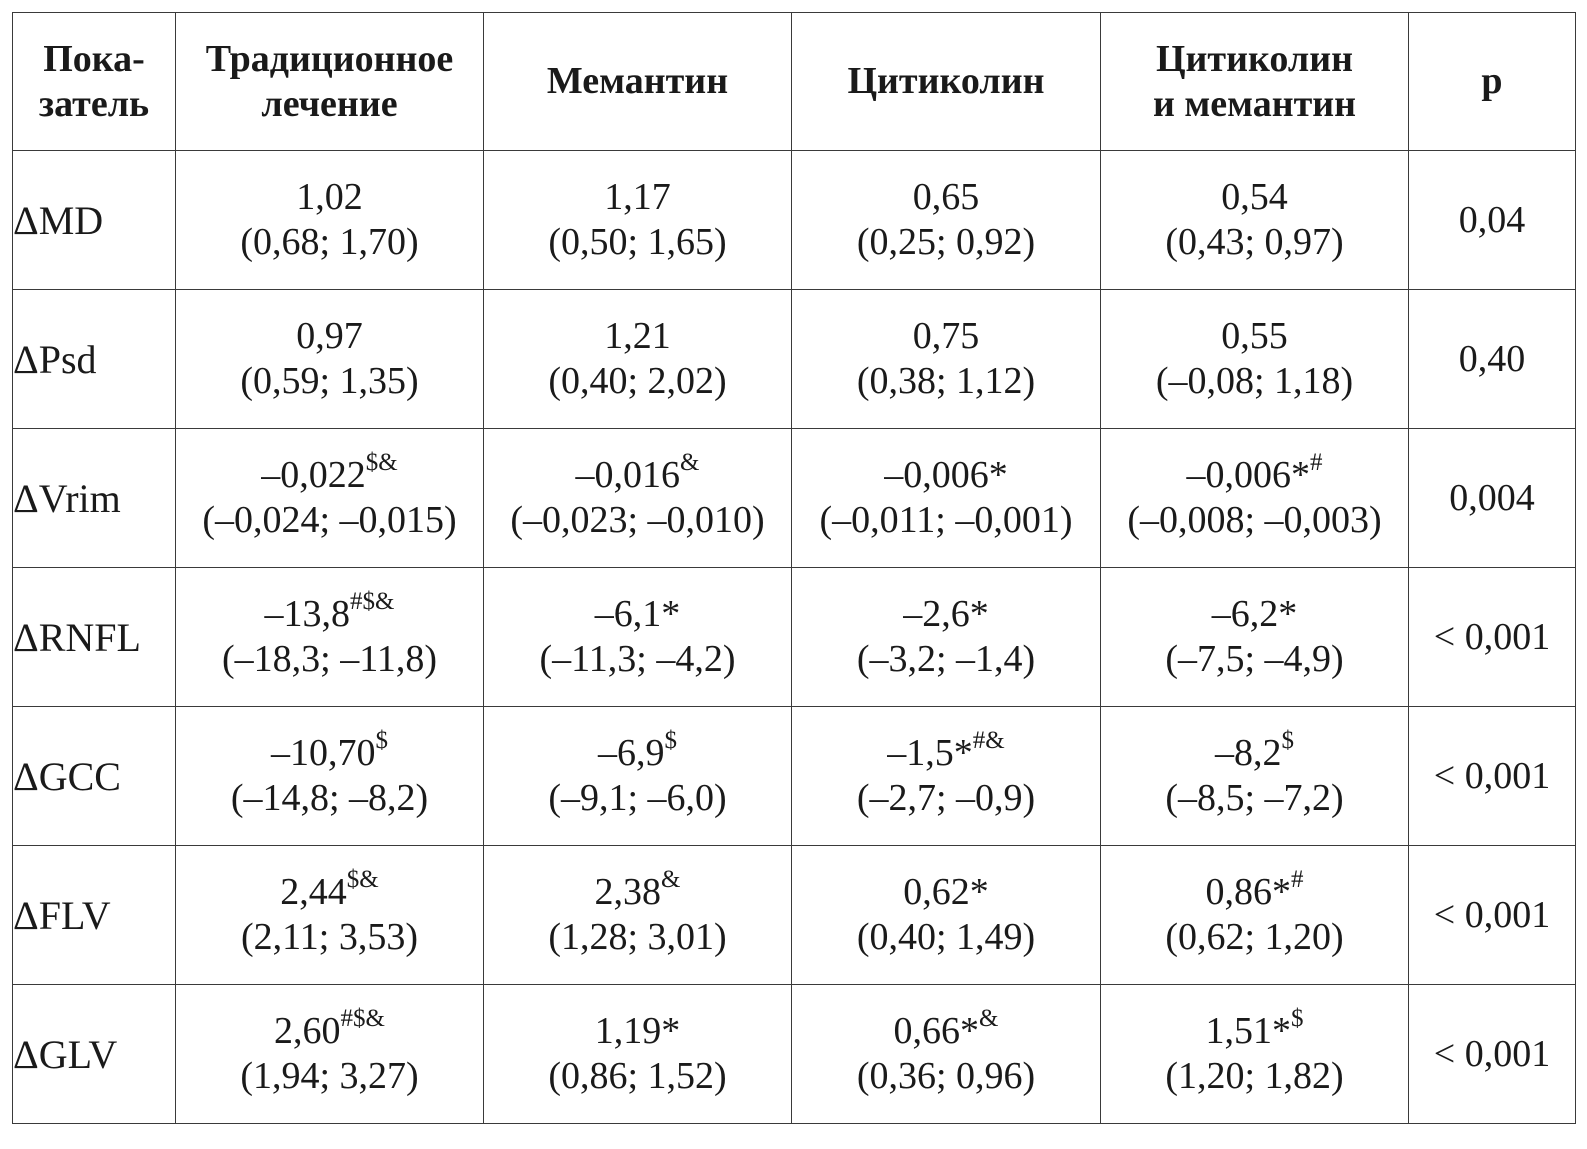 The height and width of the screenshot is (1149, 1587). What do you see at coordinates (946, 776) in the screenshot?
I see `value-cell: –1,5*#& (–2,7; –0,9)` at bounding box center [946, 776].